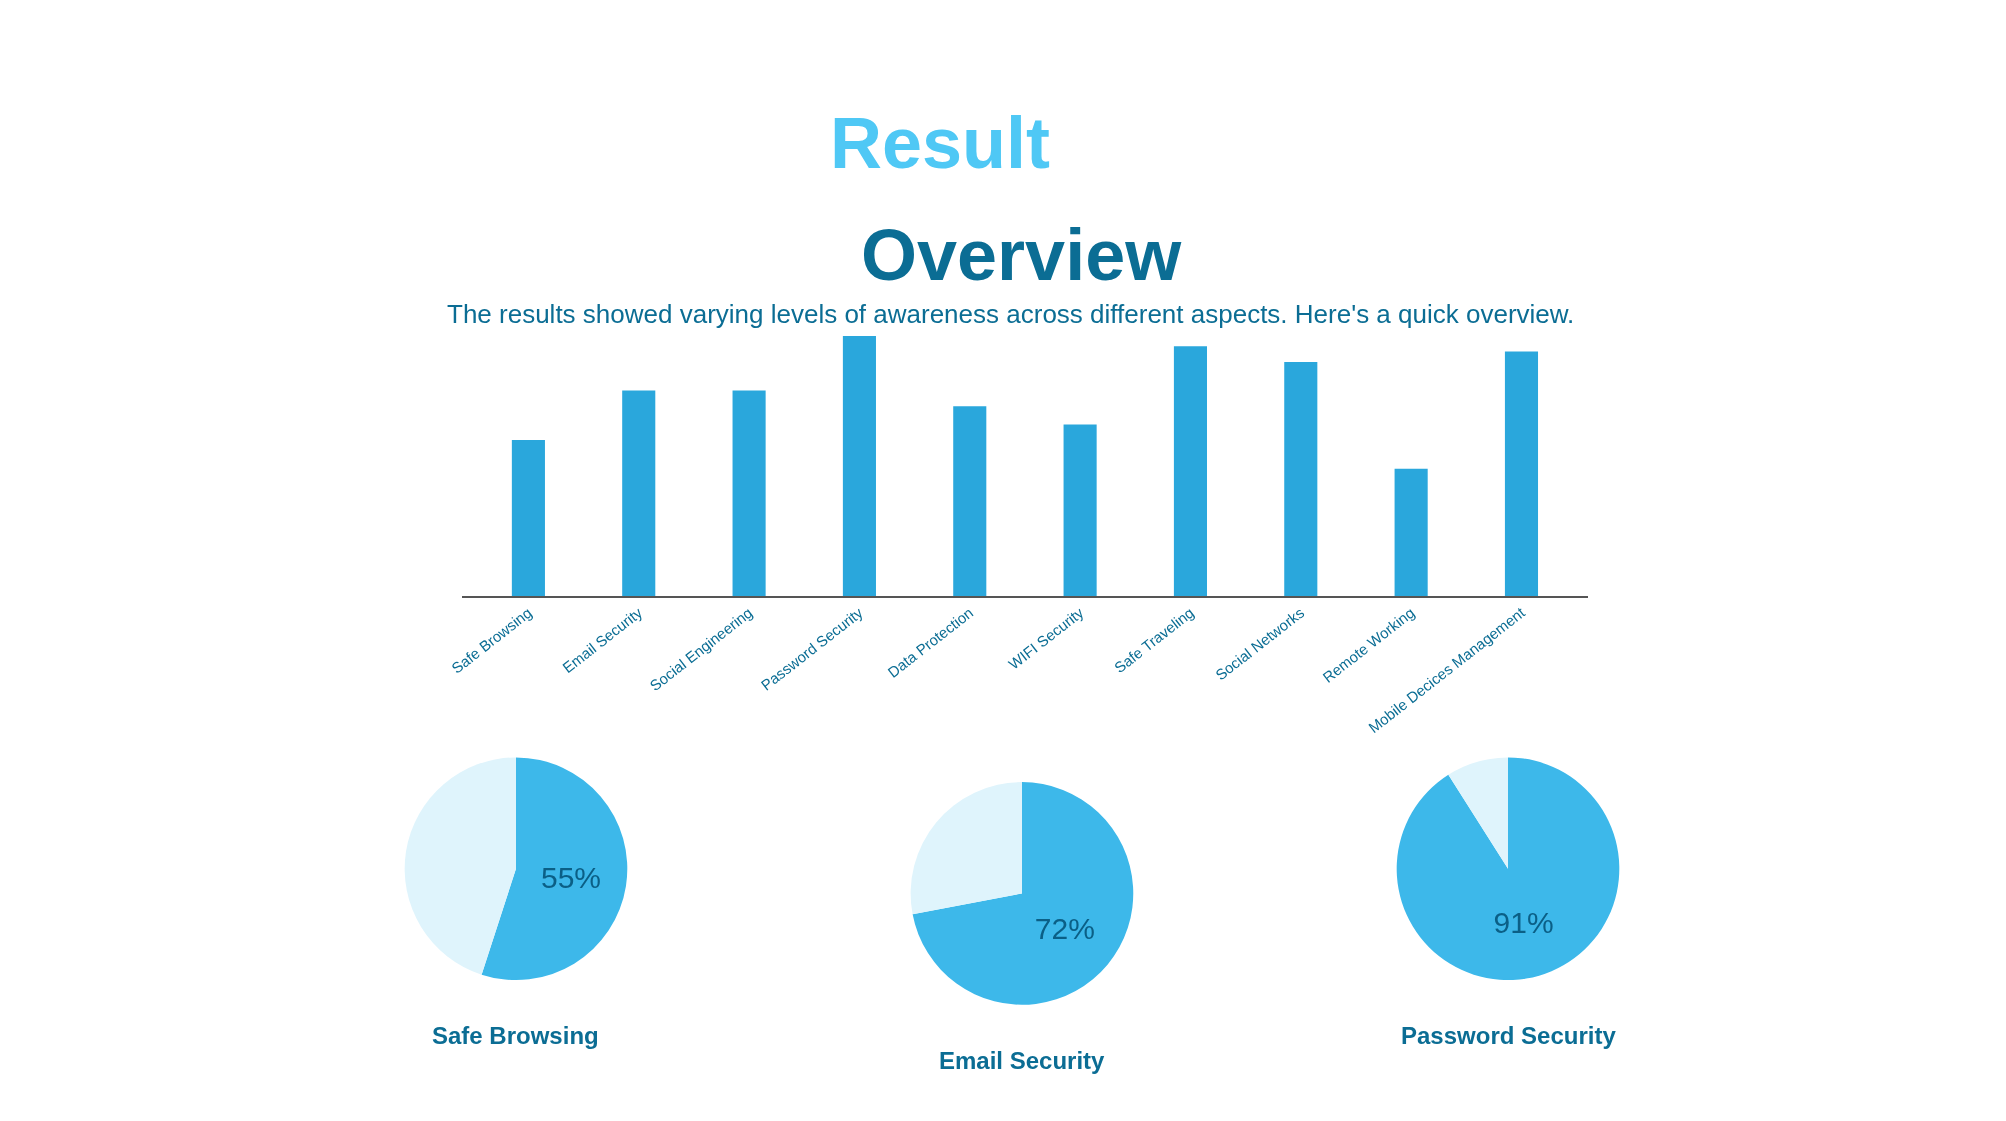  Describe the element at coordinates (570, 877) in the screenshot. I see `data-label: 55%` at that location.